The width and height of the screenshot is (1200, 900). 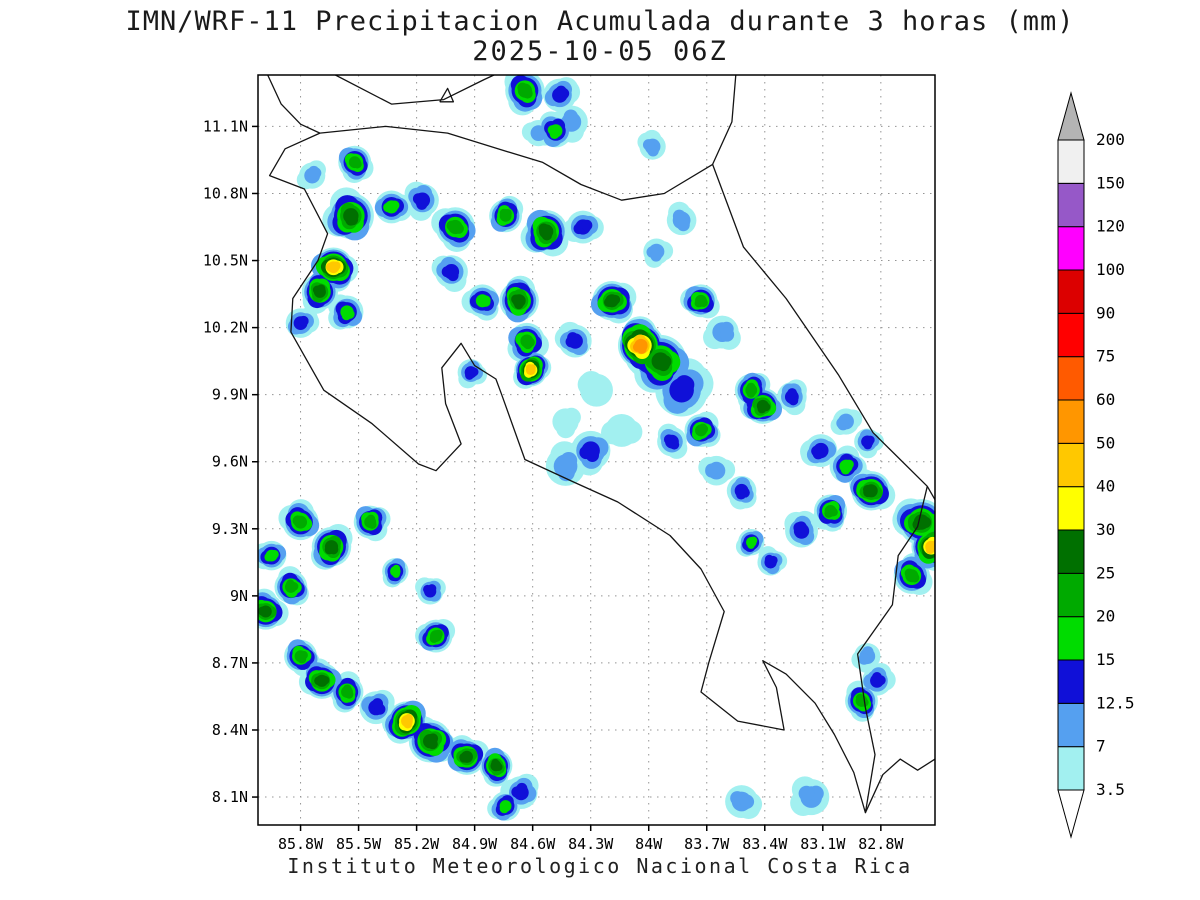 What do you see at coordinates (1105, 529) in the screenshot?
I see `colorbar-label: 30` at bounding box center [1105, 529].